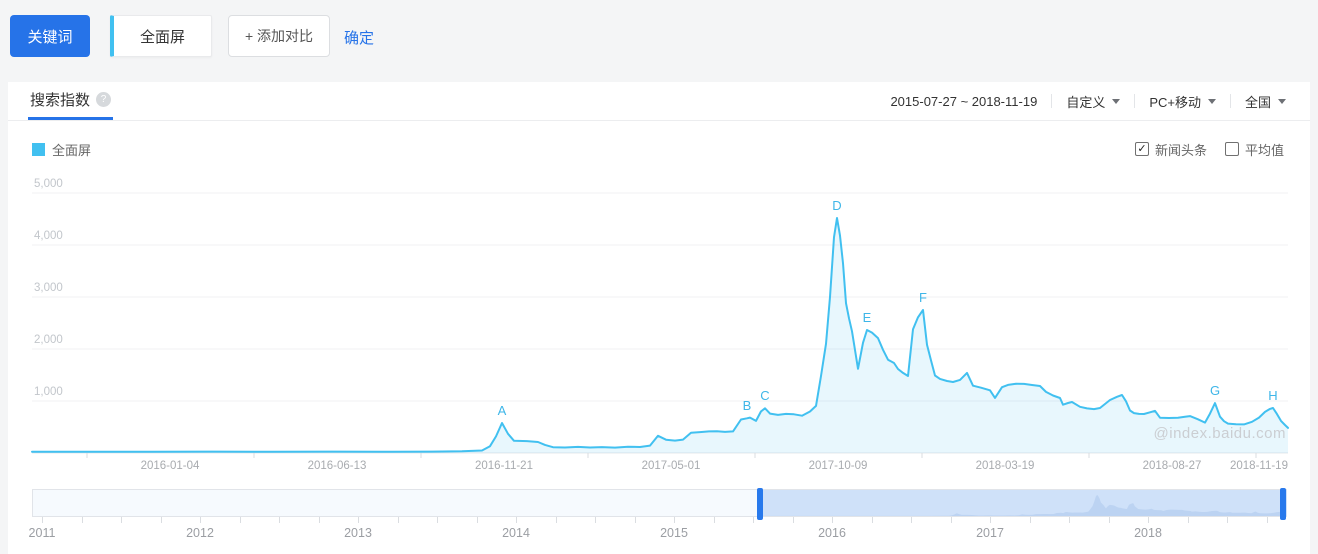 This screenshot has height=554, width=1318. I want to click on dropdown-platform-label: PC+移动, so click(1175, 102).